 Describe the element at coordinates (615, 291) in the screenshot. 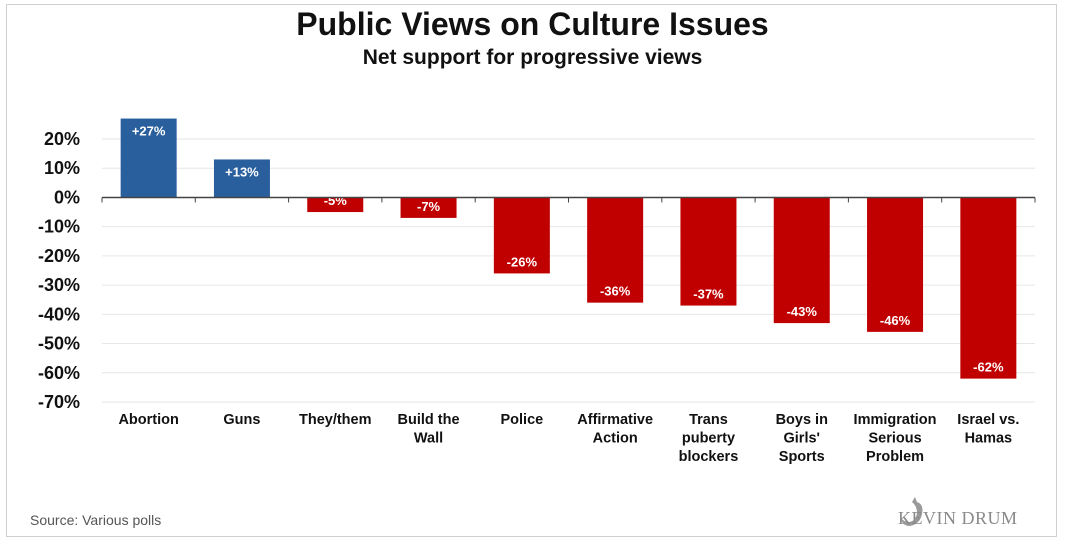

I see `data-label: -36%` at that location.